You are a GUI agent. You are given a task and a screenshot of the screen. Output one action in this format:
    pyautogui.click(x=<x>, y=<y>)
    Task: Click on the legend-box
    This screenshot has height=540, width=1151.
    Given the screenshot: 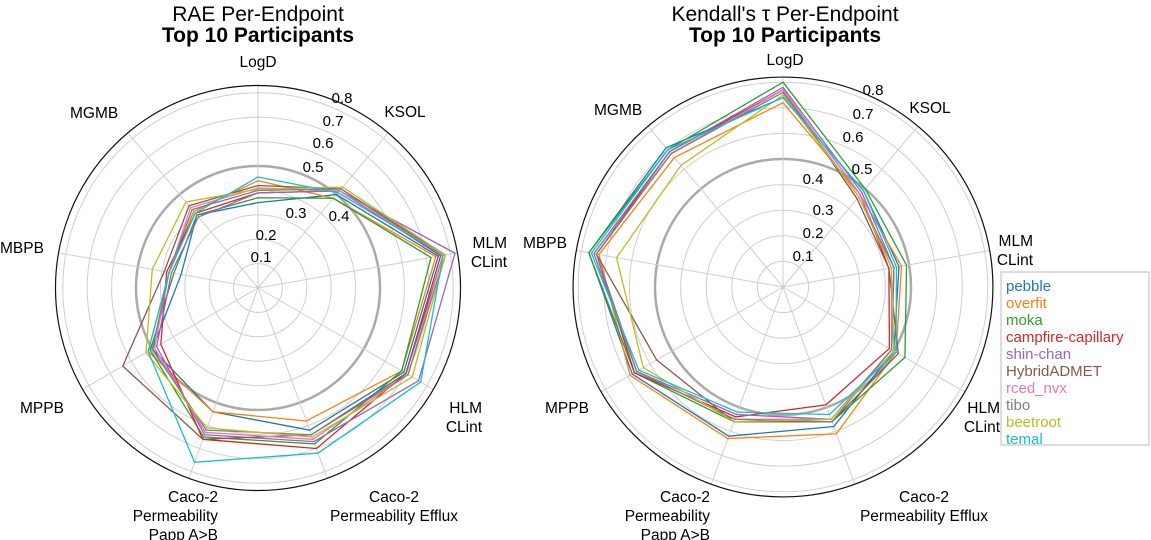 What is the action you would take?
    pyautogui.click(x=1075, y=358)
    